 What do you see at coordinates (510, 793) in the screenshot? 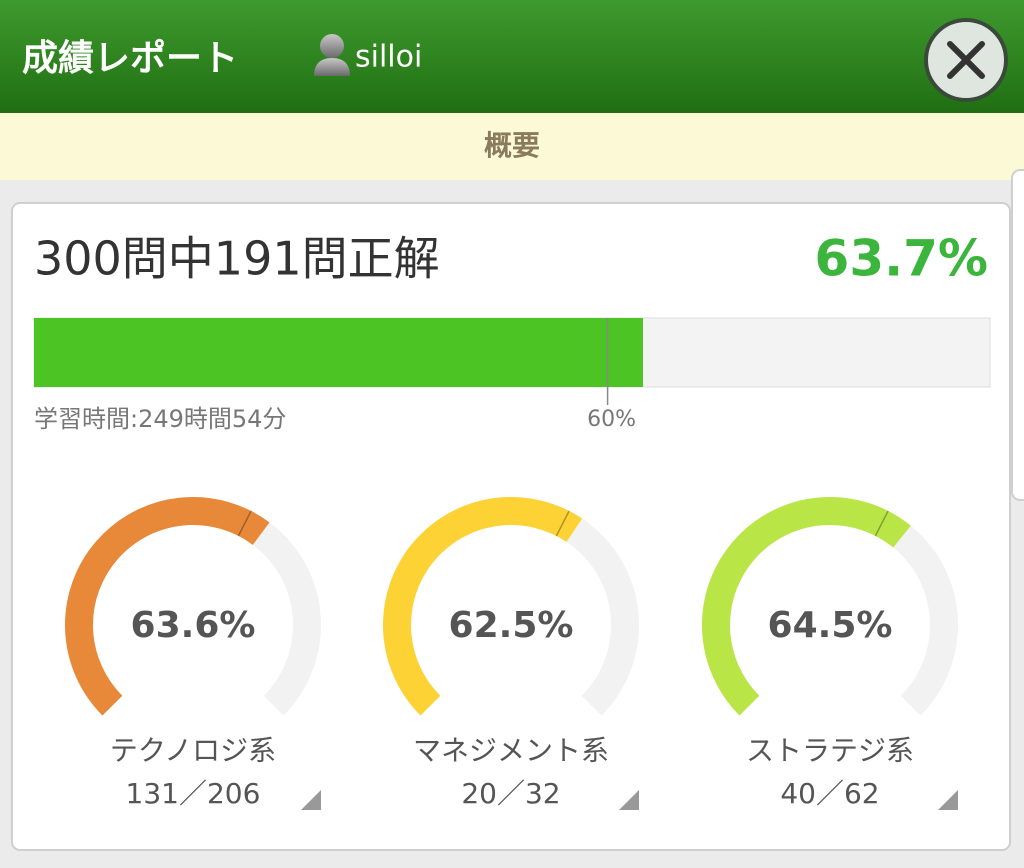
I see `gauge-score: 20／32` at bounding box center [510, 793].